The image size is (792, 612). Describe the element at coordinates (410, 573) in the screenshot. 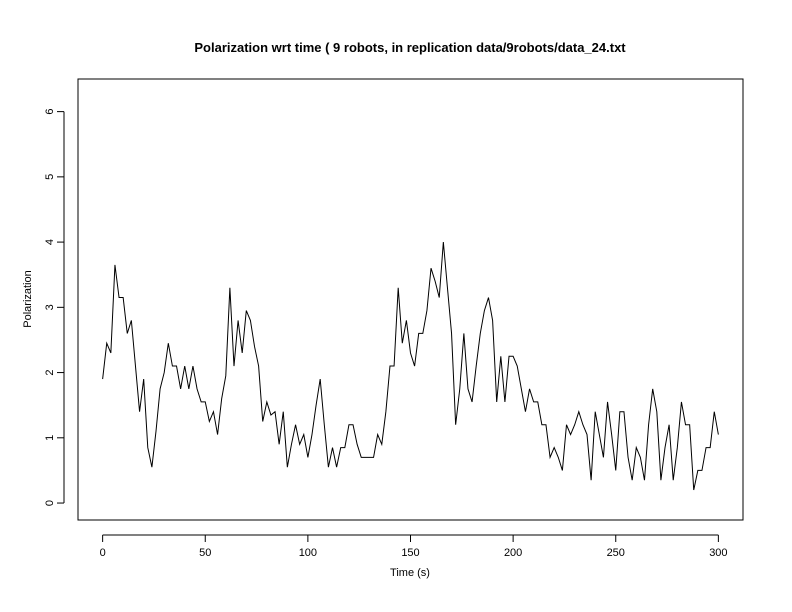

I see `x-axis-label: Time (s)` at that location.